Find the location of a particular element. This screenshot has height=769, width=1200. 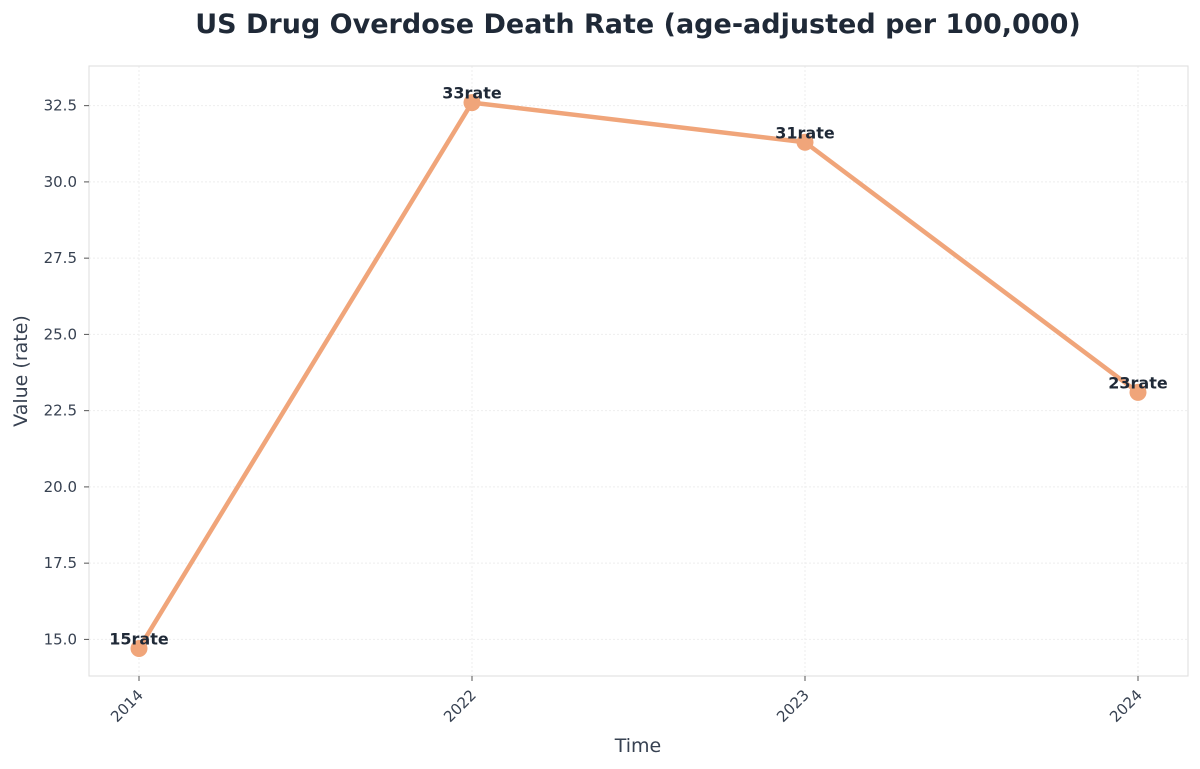

x-tick-label: 2023 is located at coordinates (793, 706).